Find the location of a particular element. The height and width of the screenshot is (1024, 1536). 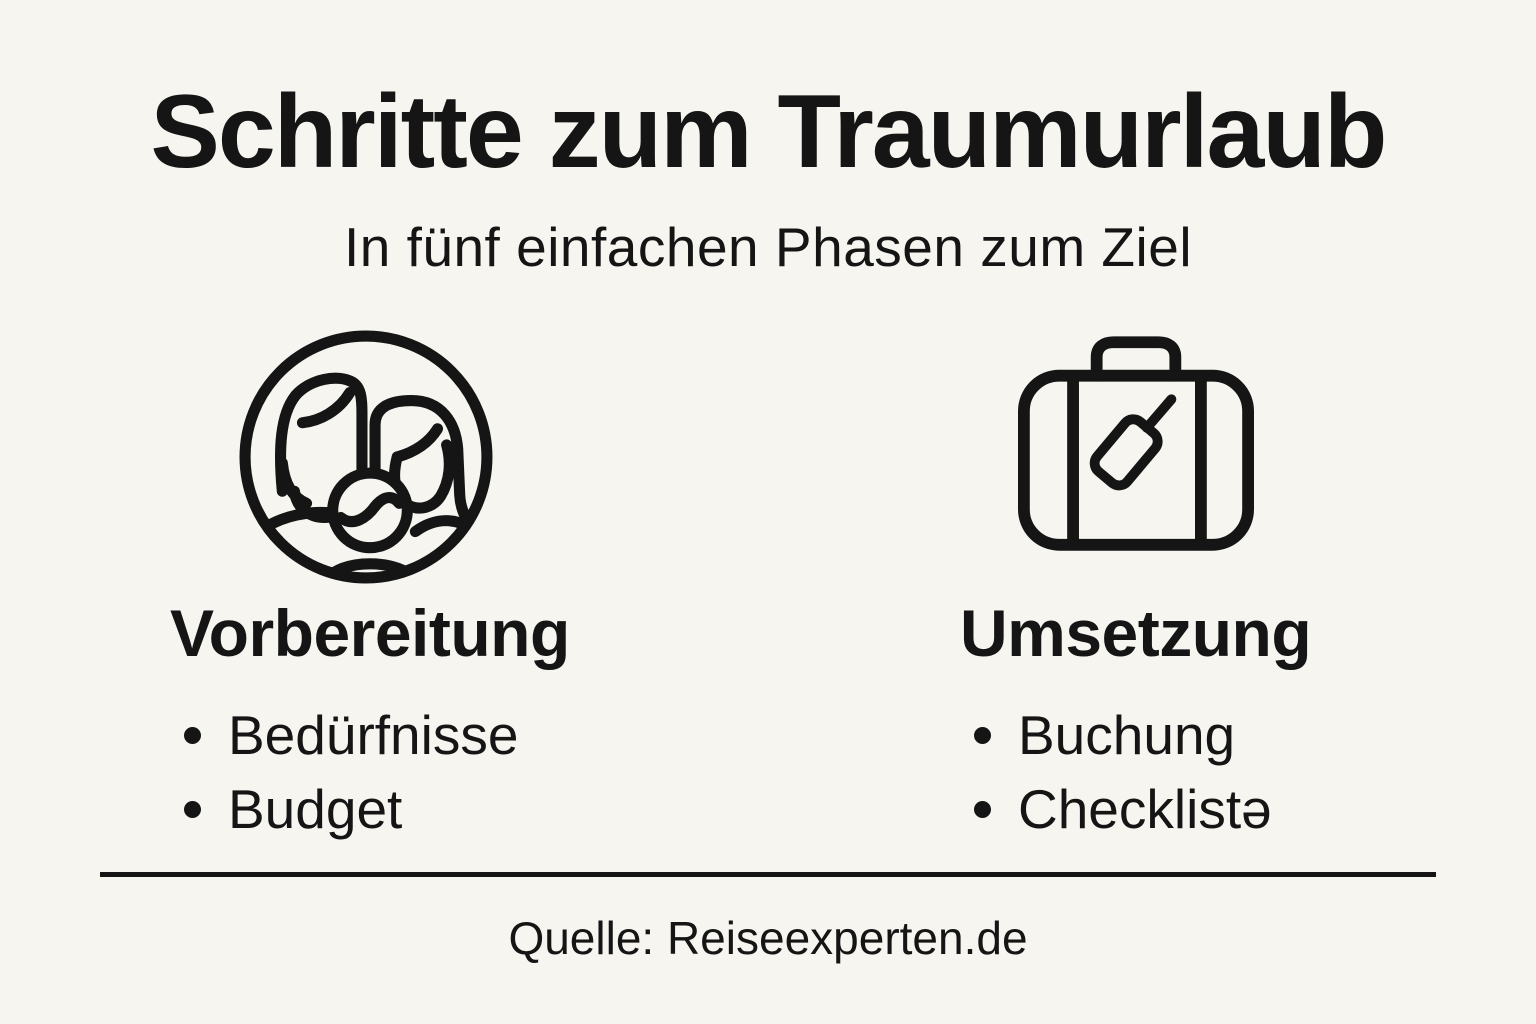

footer-divider is located at coordinates (768, 874).